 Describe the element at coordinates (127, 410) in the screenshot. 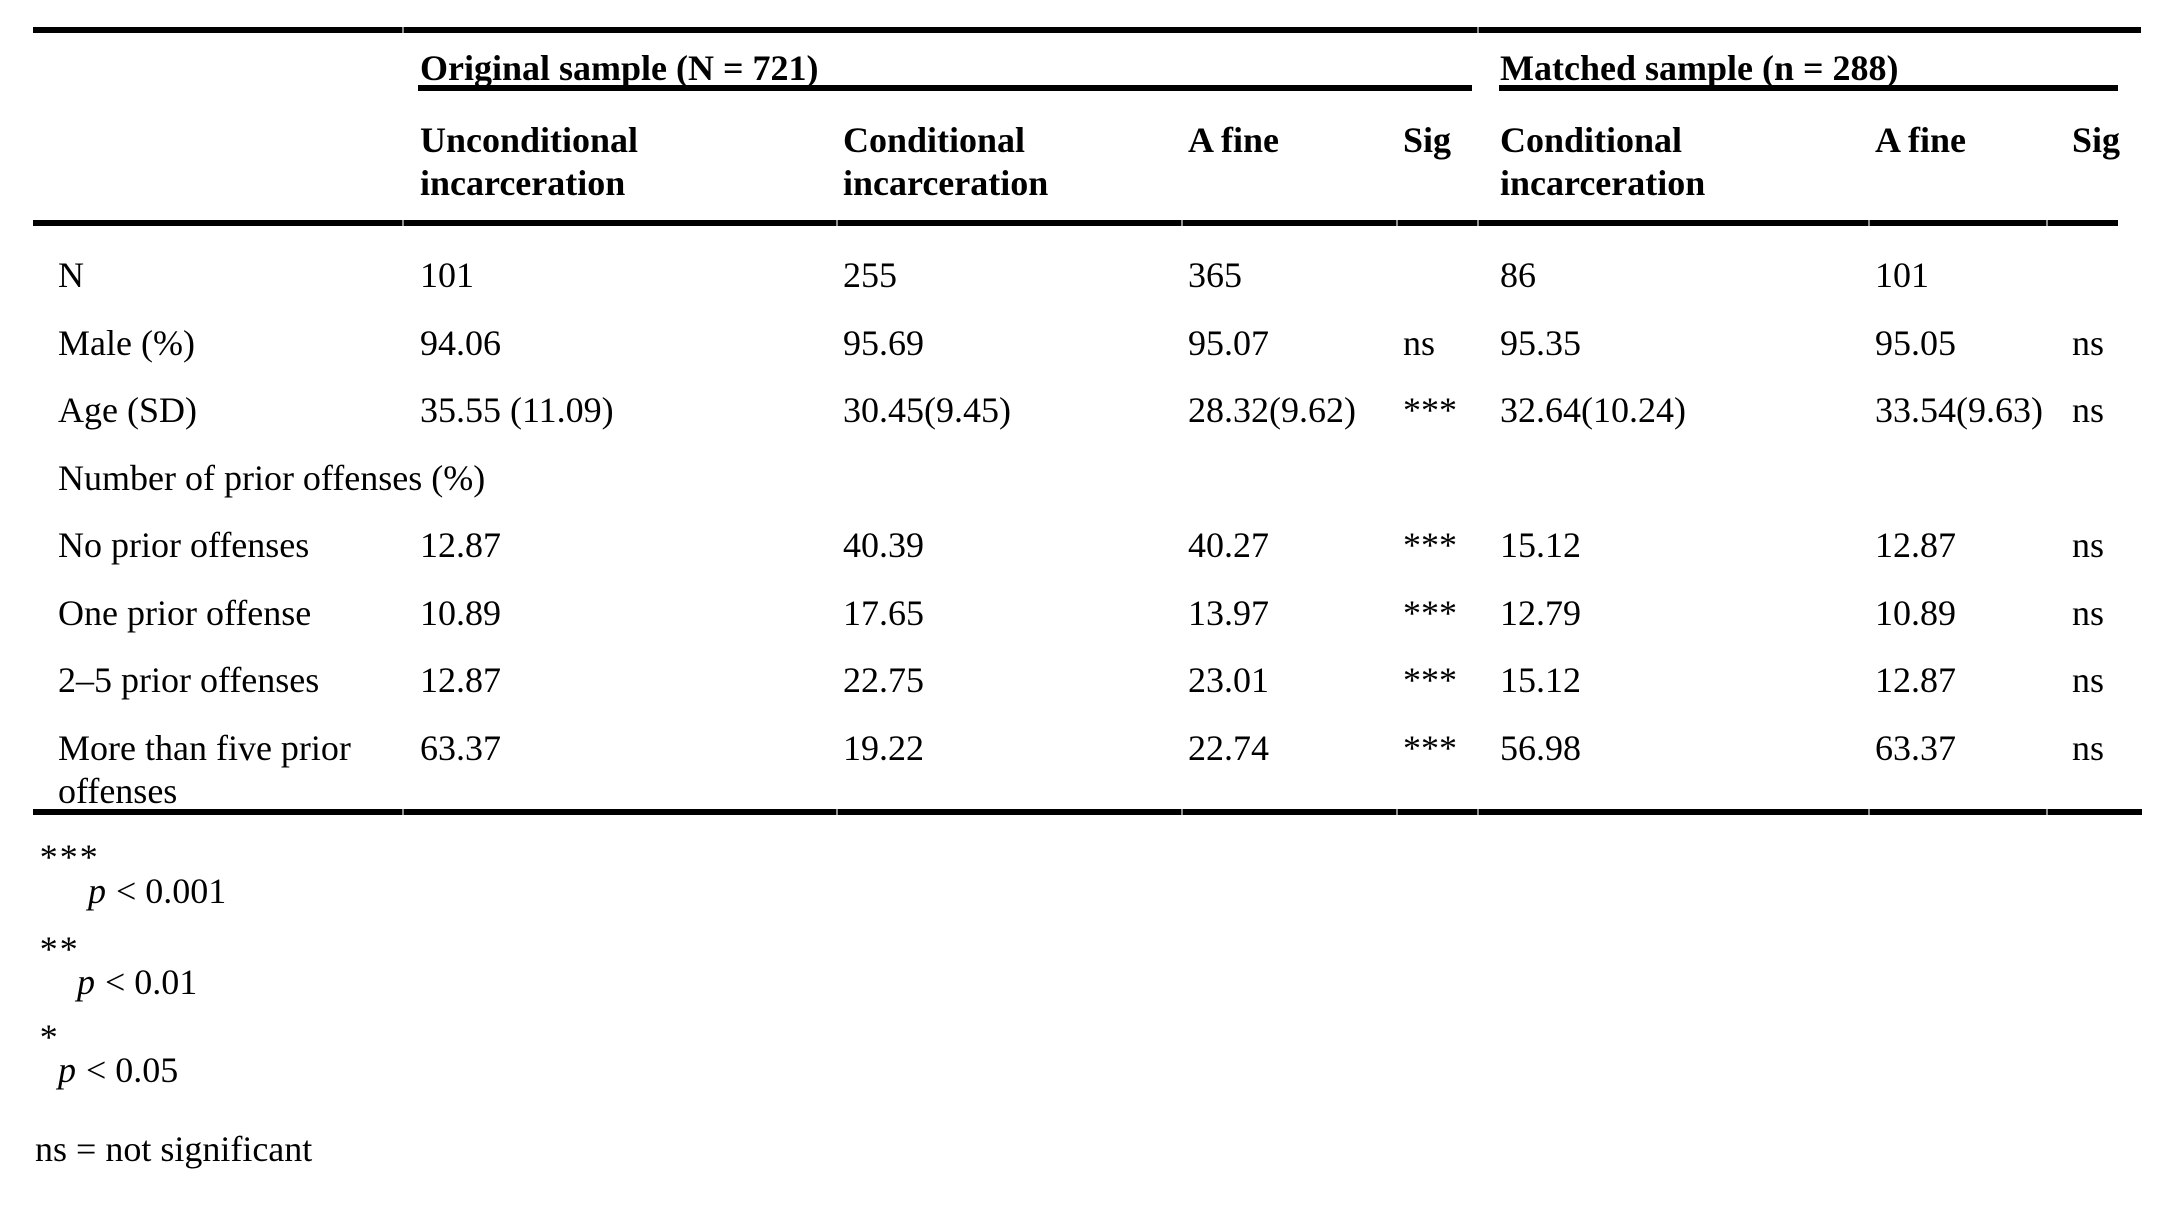

I see `row-label: Age (SD)` at that location.